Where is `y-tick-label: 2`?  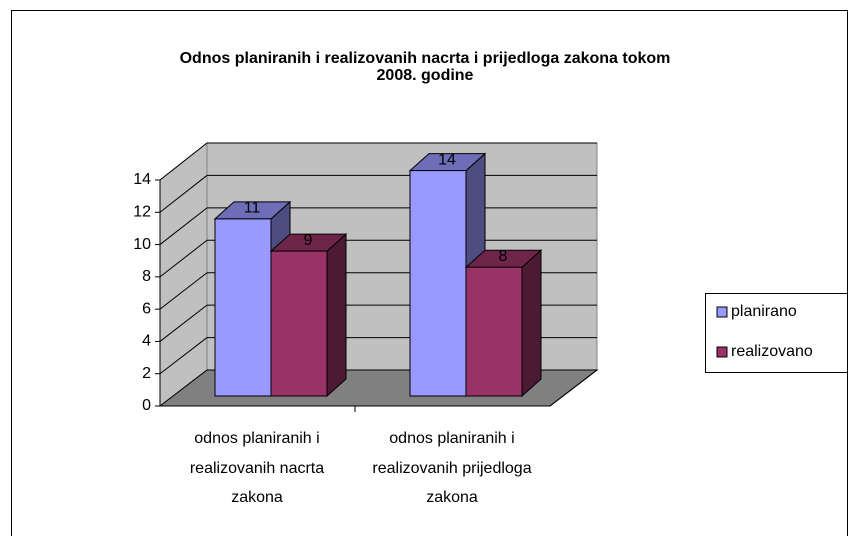
y-tick-label: 2 is located at coordinates (146, 373).